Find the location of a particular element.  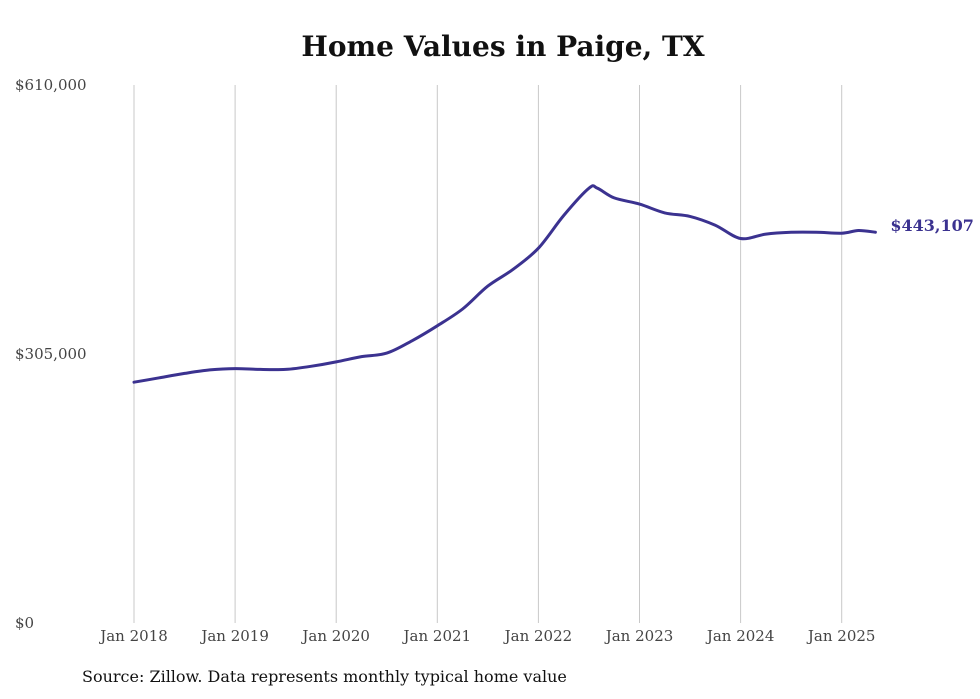

x-tick-label: Jan 2019 is located at coordinates (234, 636).